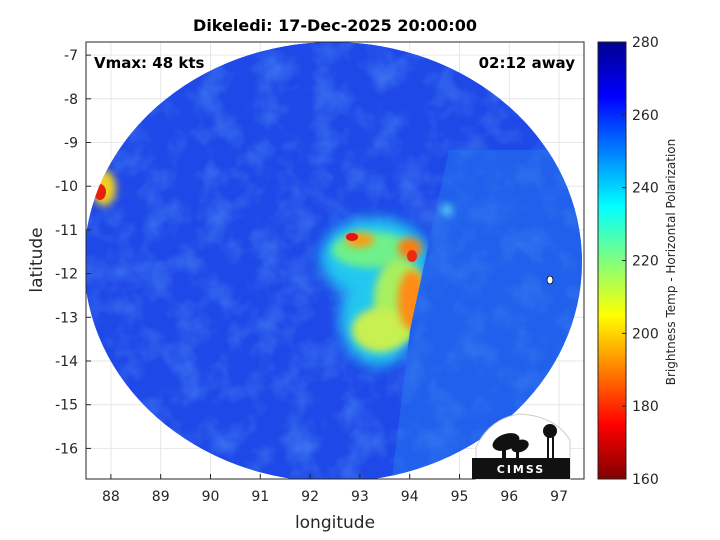  Describe the element at coordinates (161, 497) in the screenshot. I see `x-tick-label: 89` at that location.